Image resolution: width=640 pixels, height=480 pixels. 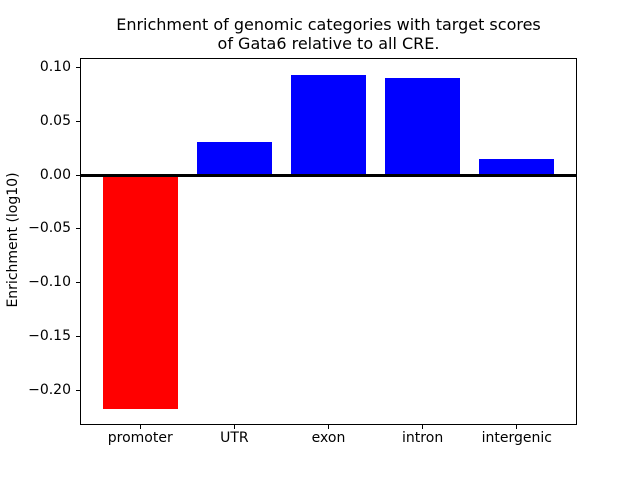 I want to click on x-tick-label-promoter: promoter, so click(x=140, y=438).